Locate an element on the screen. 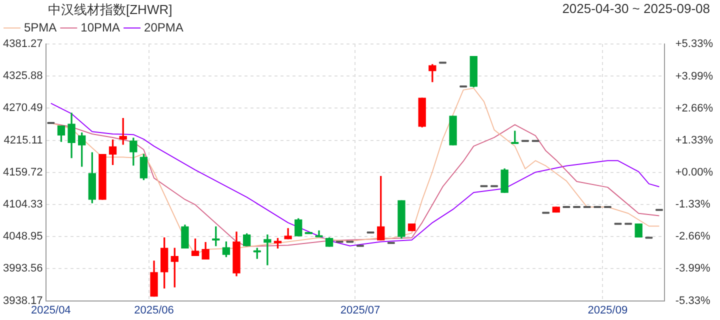 This screenshot has height=320, width=720. y-tick-label: 4381.27 is located at coordinates (22, 44).